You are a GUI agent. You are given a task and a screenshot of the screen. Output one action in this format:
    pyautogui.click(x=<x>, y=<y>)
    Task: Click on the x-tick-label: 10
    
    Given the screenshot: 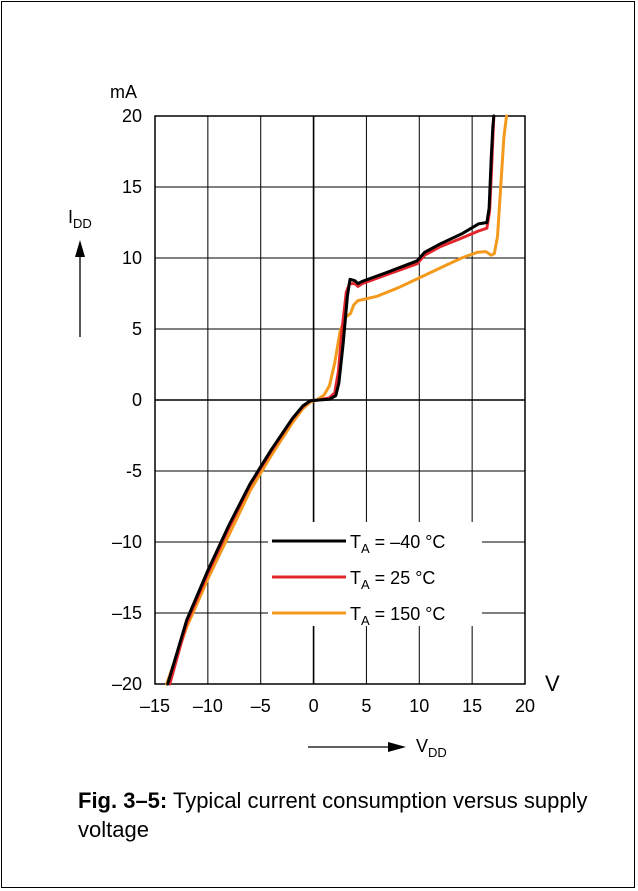 What is the action you would take?
    pyautogui.click(x=419, y=706)
    